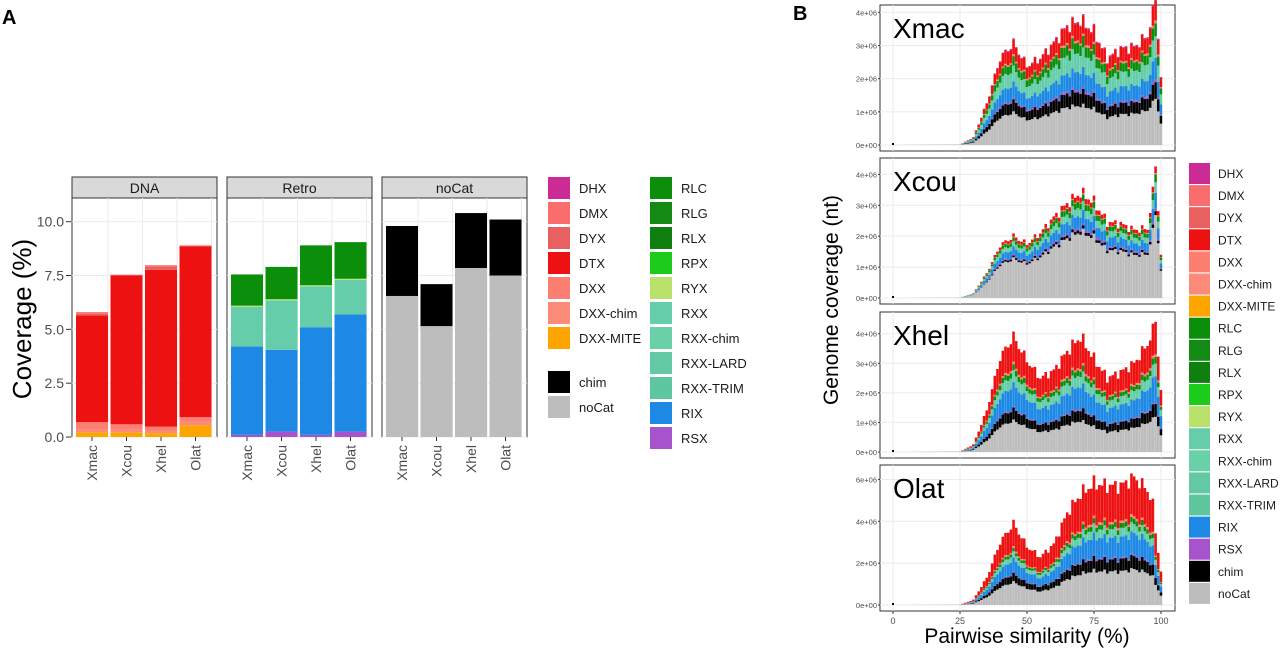 This screenshot has width=1280, height=649. I want to click on legend-label: DHX, so click(593, 188).